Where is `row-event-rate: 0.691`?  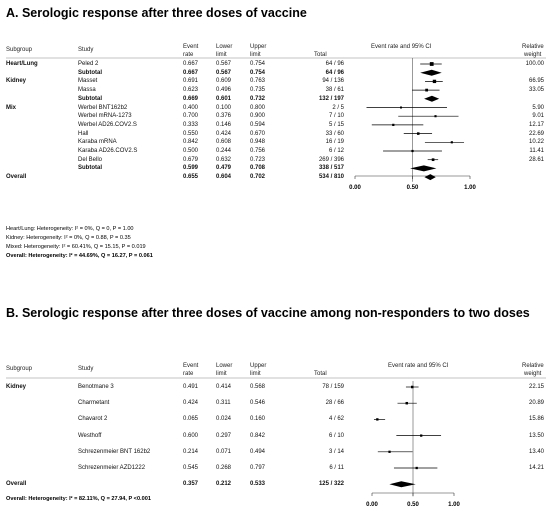
row-event-rate: 0.691 is located at coordinates (191, 81).